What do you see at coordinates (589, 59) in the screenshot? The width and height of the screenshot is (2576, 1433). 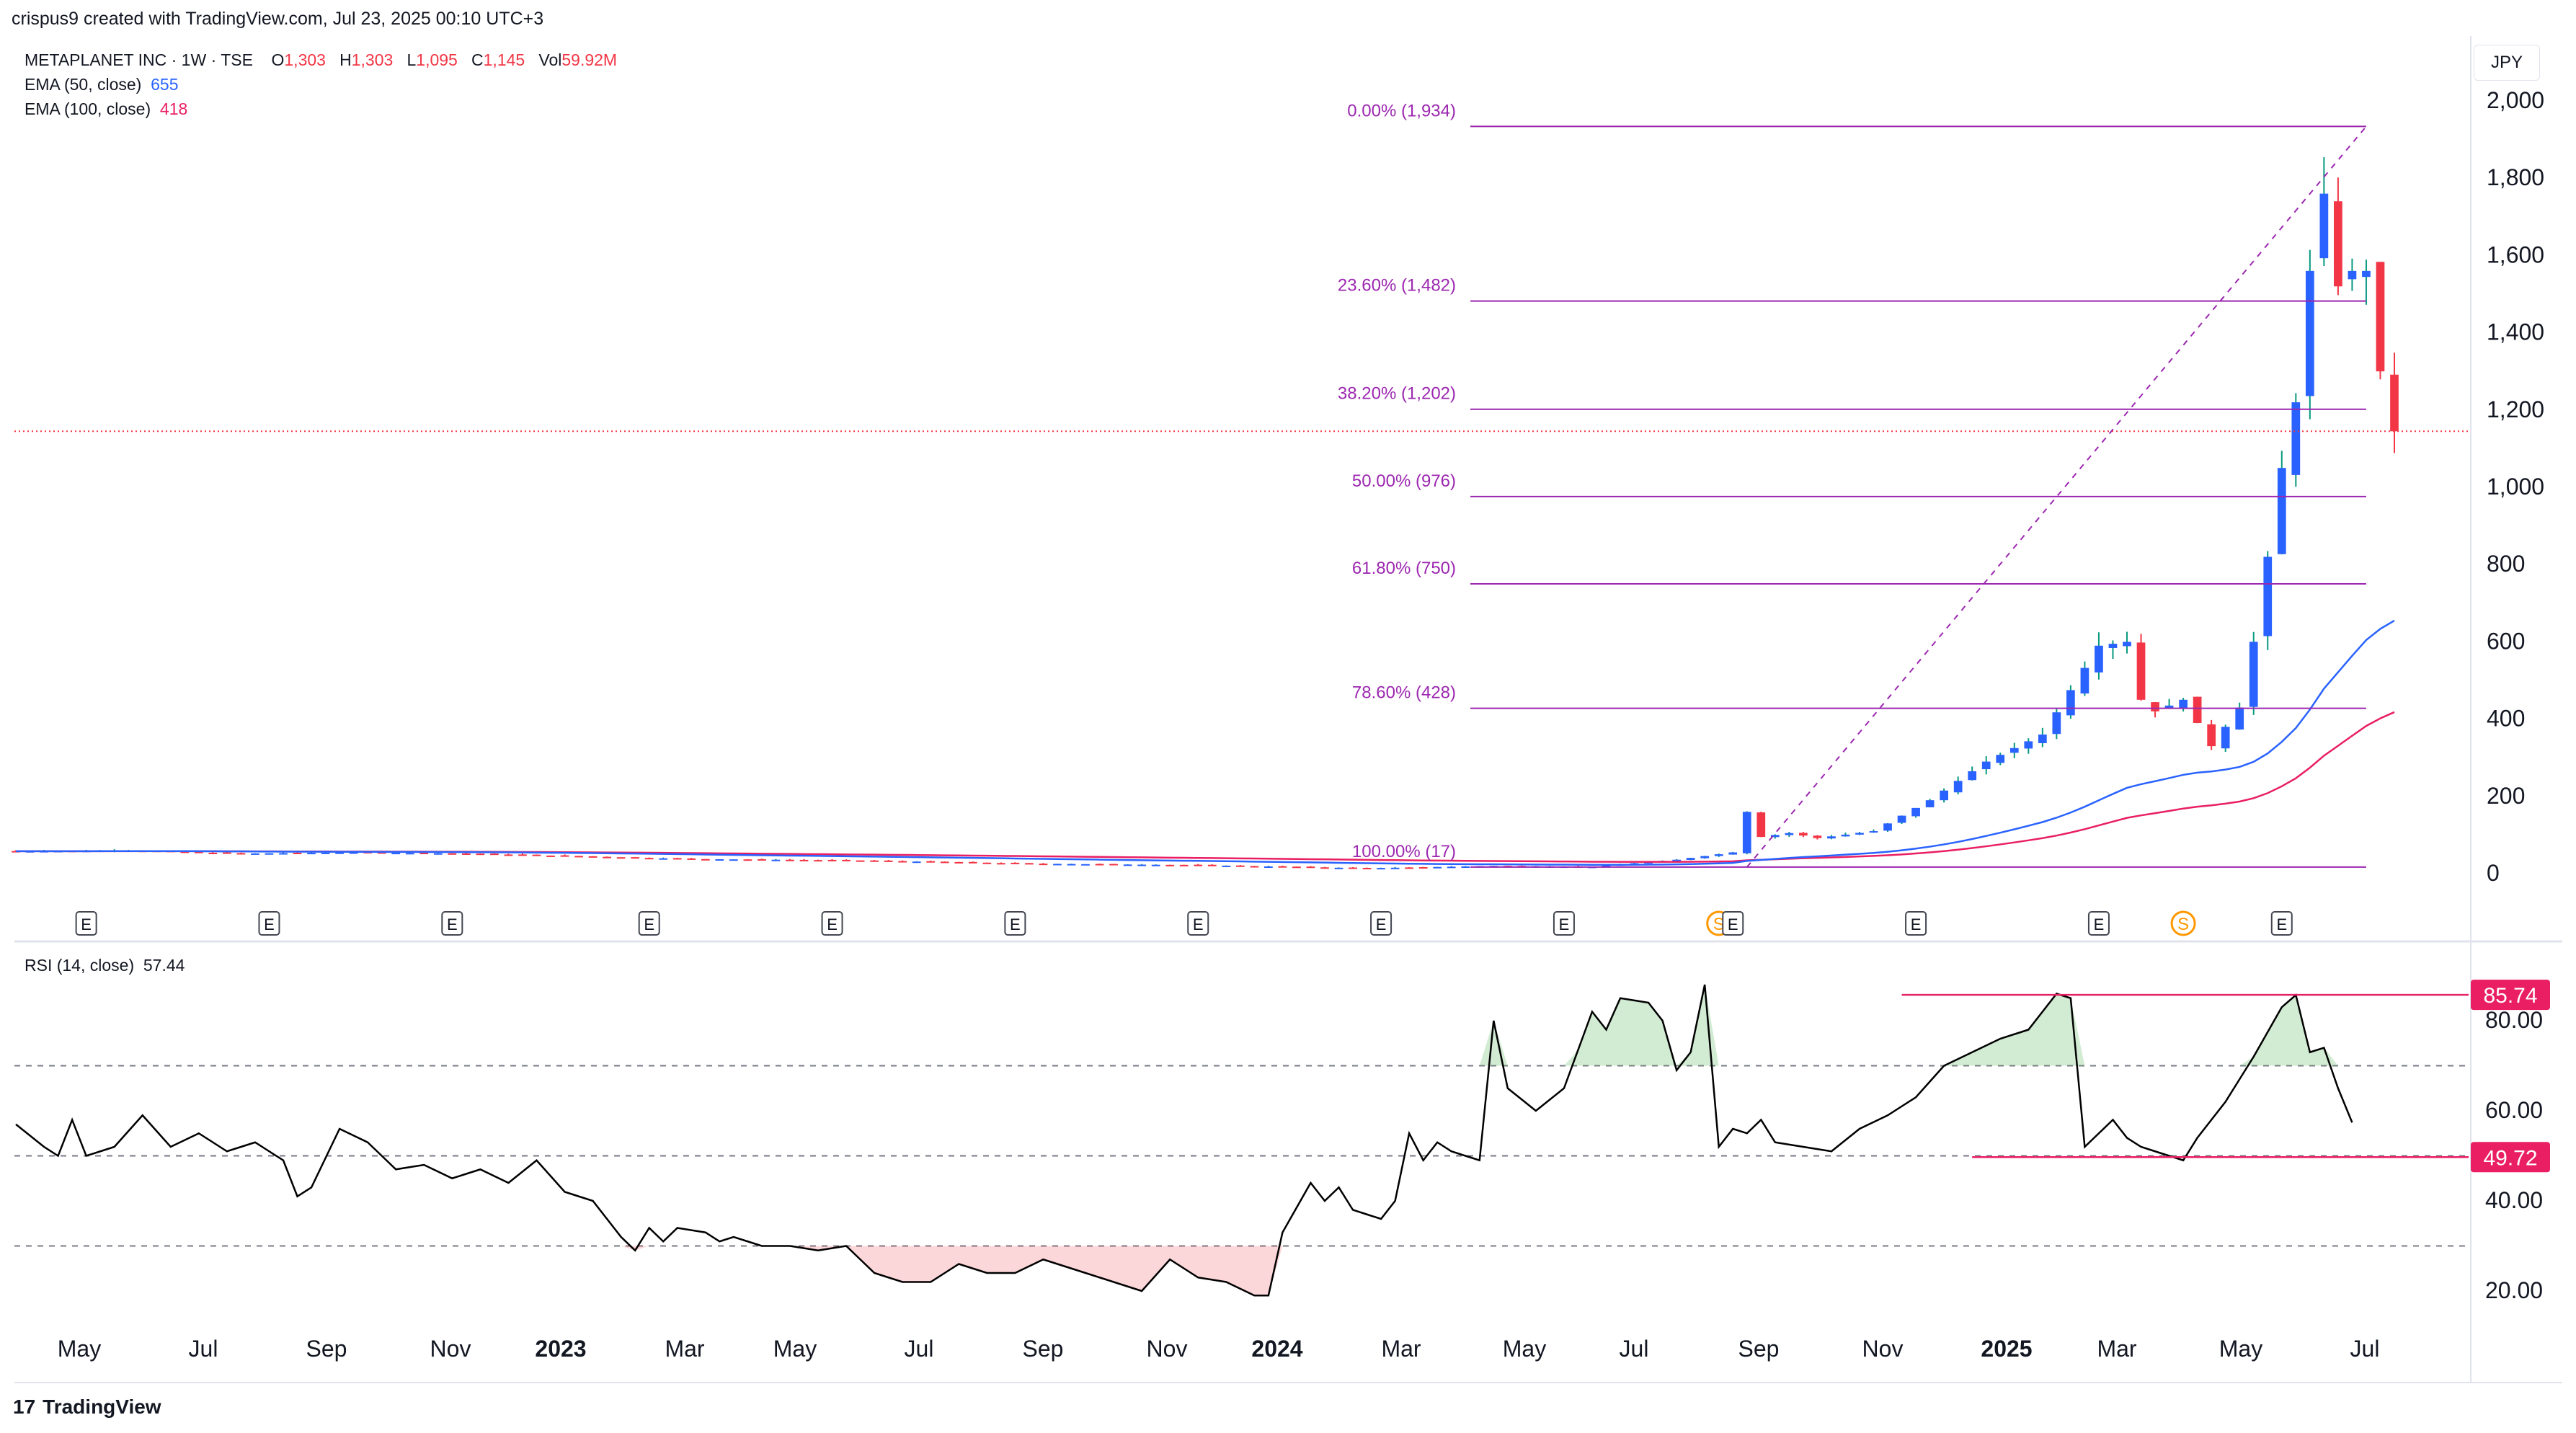 I see `vol-value: 59.92M` at bounding box center [589, 59].